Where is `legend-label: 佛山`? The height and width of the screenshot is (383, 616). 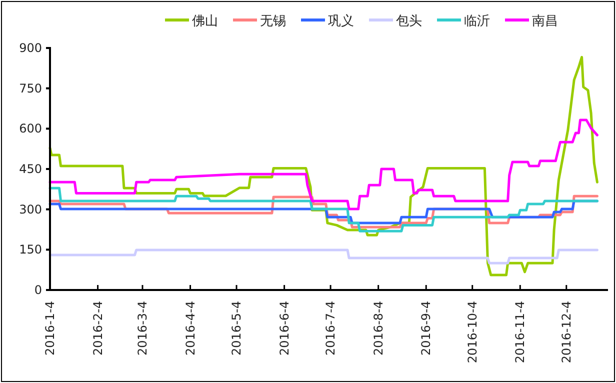 legend-label: 佛山 is located at coordinates (205, 21).